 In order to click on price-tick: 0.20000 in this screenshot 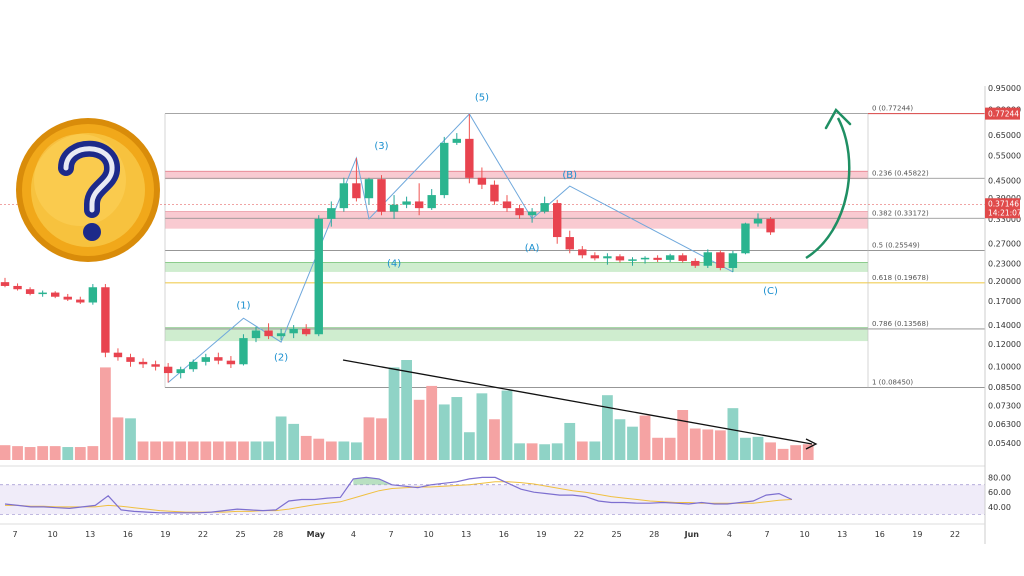, I will do `click(1004, 281)`.